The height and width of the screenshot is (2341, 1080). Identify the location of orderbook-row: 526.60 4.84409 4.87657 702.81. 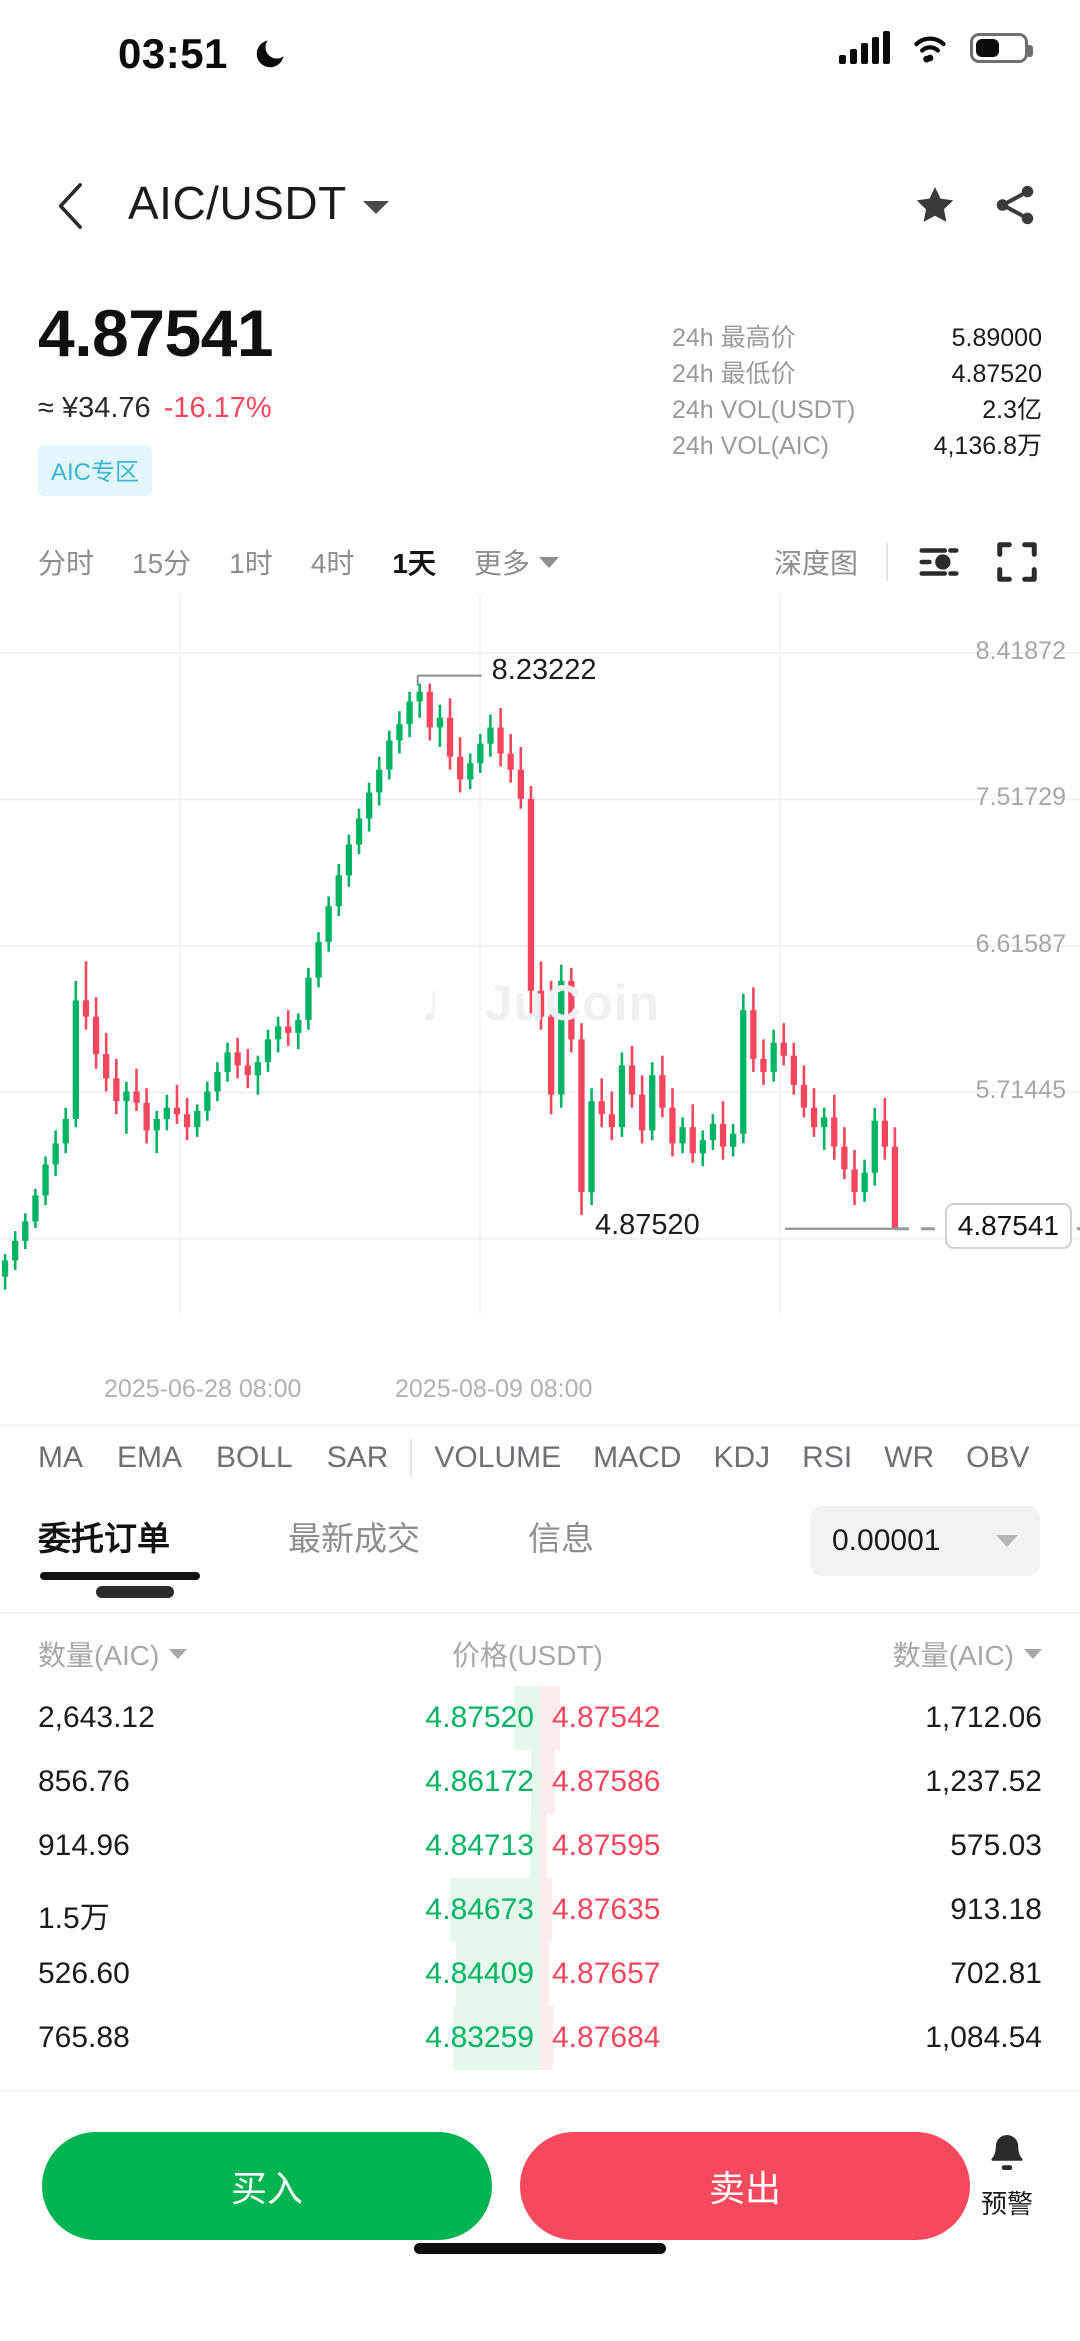
(540, 1974).